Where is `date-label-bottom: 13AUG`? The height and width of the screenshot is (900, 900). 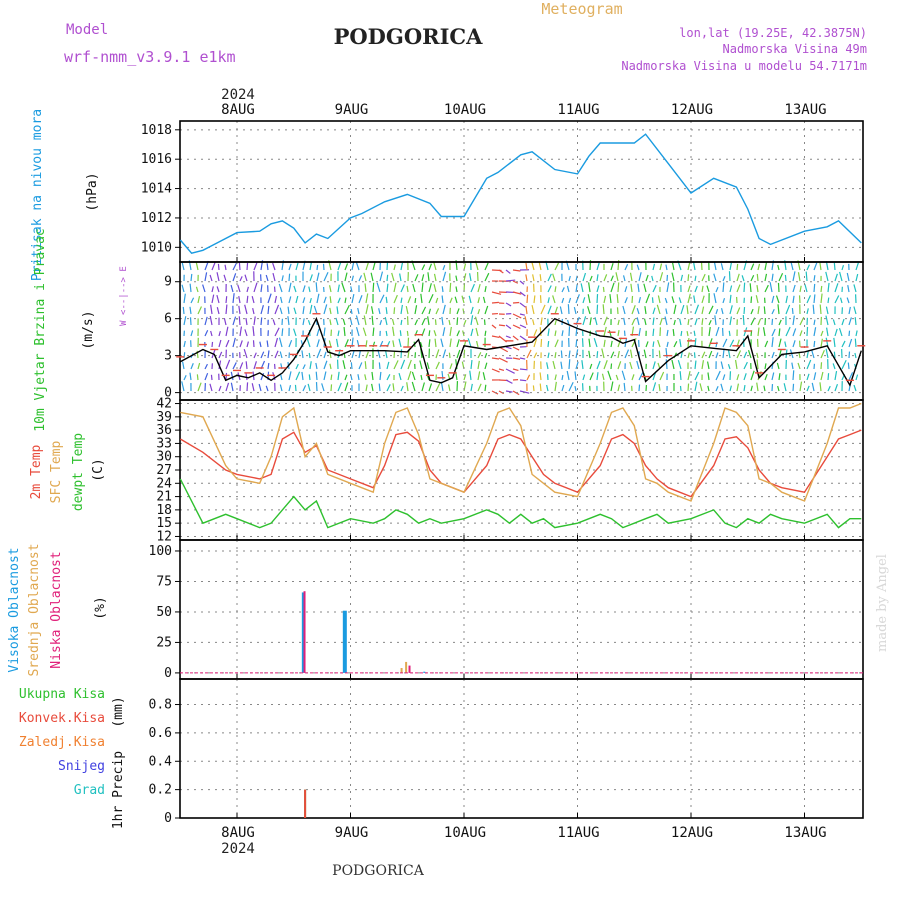
date-label-bottom: 13AUG is located at coordinates (805, 833).